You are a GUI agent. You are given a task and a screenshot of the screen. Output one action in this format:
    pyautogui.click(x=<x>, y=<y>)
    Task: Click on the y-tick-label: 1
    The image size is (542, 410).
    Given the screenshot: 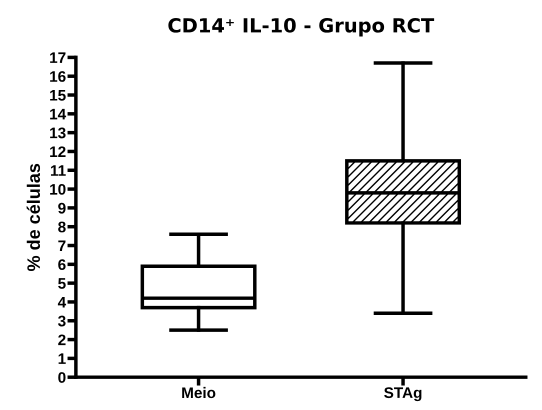 What is the action you would take?
    pyautogui.click(x=62, y=358)
    